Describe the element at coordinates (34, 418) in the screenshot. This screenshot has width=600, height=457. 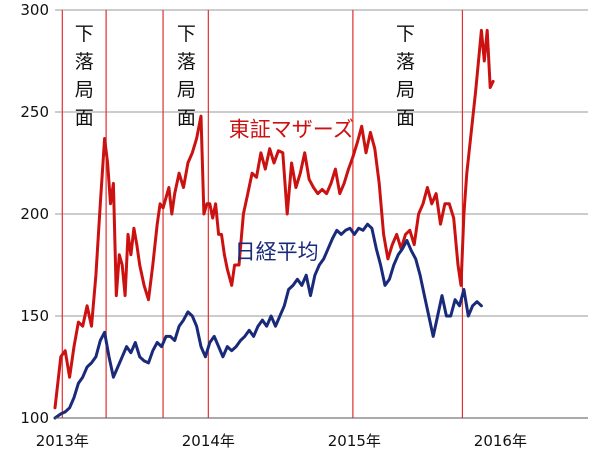
I see `y-tick-label: 100` at that location.